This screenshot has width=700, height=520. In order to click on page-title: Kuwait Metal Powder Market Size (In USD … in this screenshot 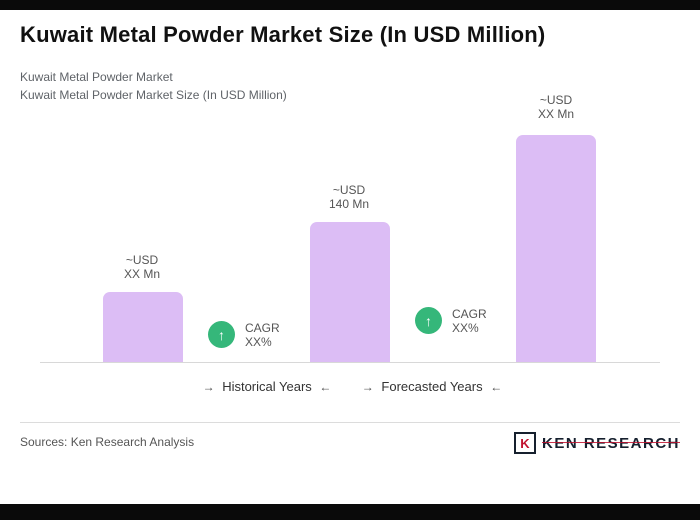, I will do `click(283, 34)`.